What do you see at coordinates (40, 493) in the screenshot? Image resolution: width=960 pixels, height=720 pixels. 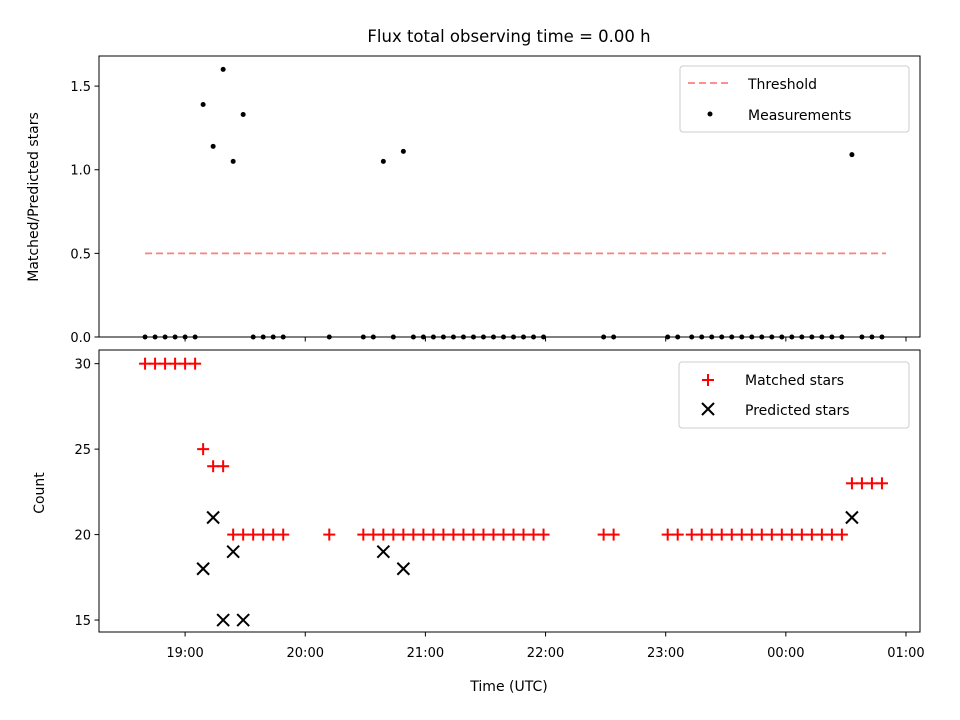 I see `bottom-y-axis-label: Count` at bounding box center [40, 493].